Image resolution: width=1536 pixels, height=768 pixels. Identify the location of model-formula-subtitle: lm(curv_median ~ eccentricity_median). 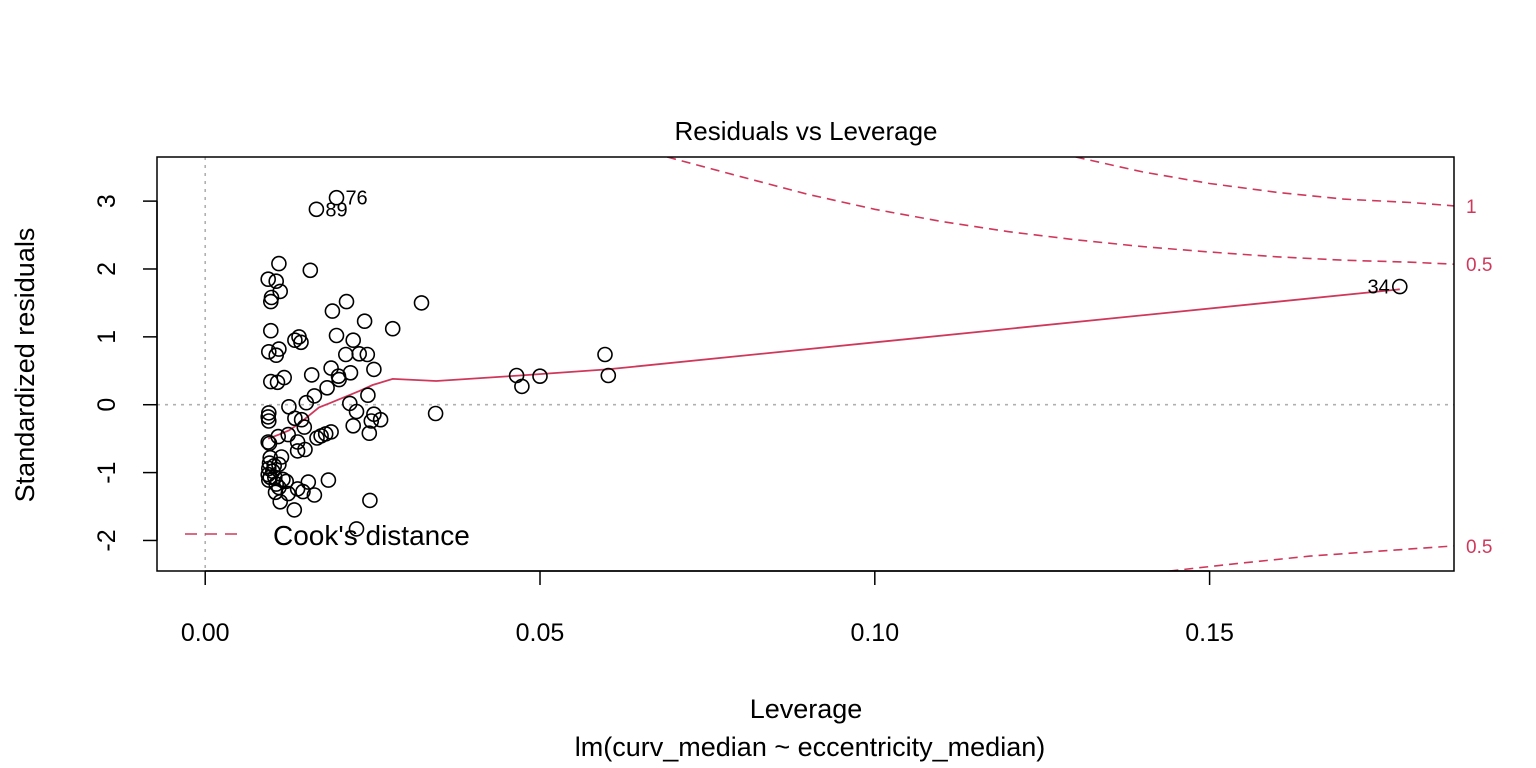
(810, 747).